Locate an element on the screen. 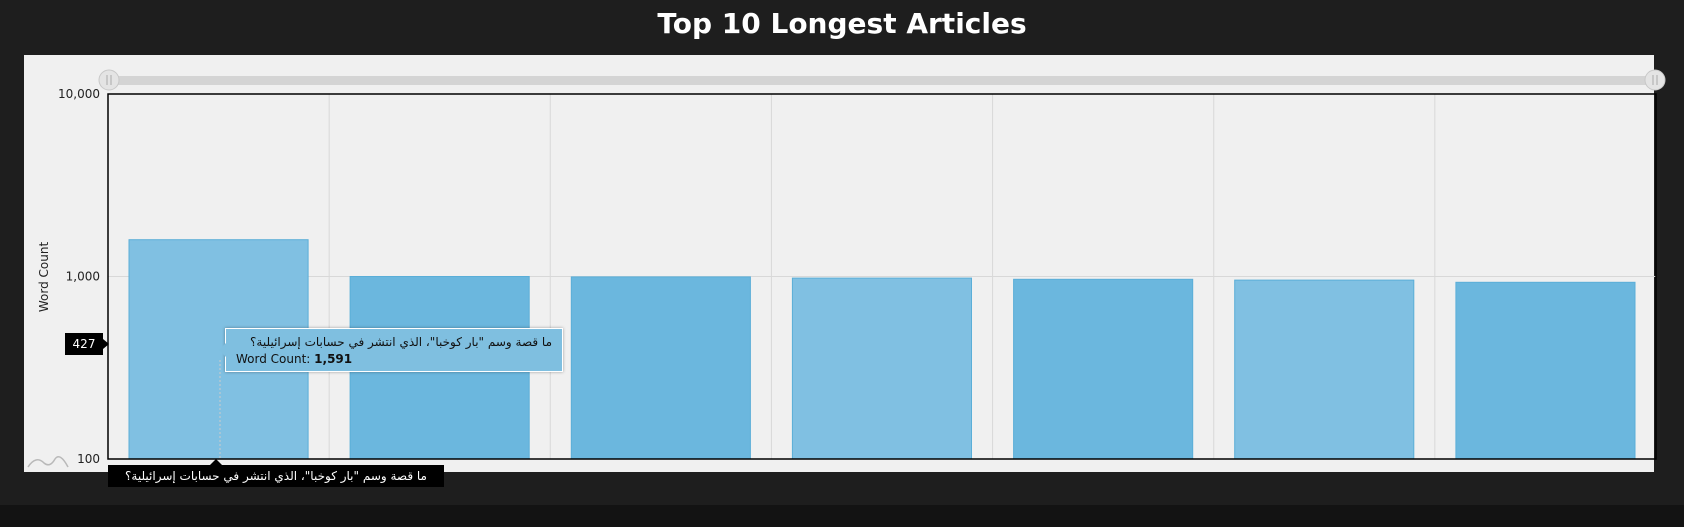 This screenshot has width=1684, height=527. tooltip-value-row: Word Count: 1,591 is located at coordinates (294, 359).